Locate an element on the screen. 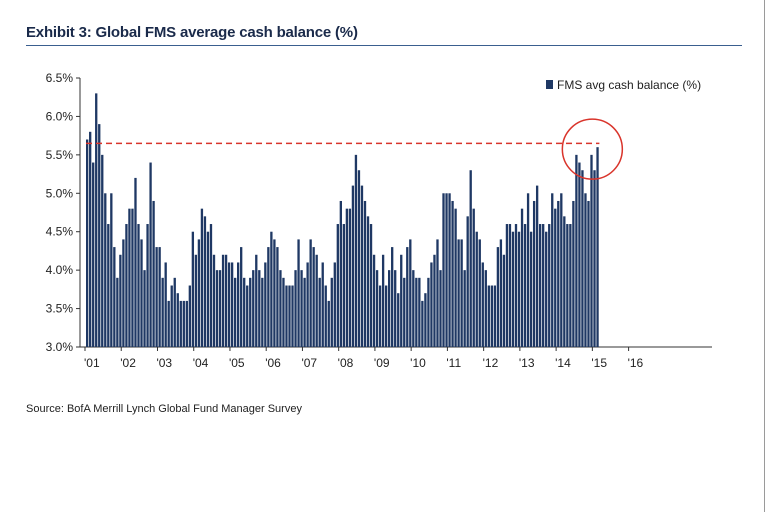  x-tick-label: '04 is located at coordinates (201, 363).